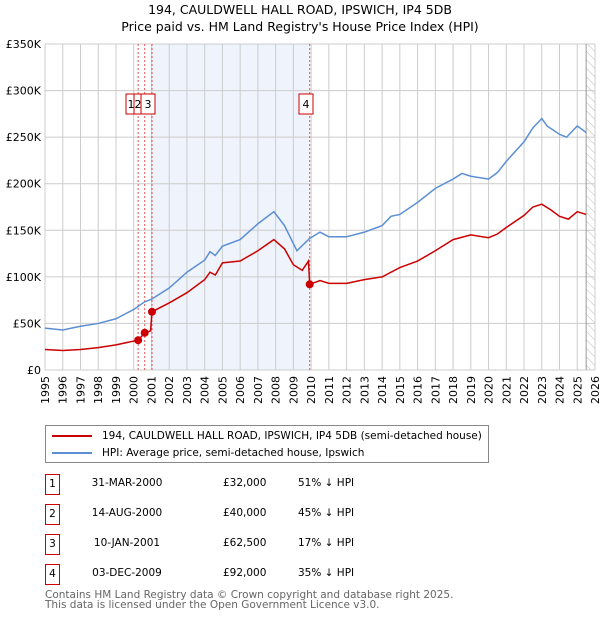 The image size is (600, 620). I want to click on y-tick-label: £50K, so click(27, 323).